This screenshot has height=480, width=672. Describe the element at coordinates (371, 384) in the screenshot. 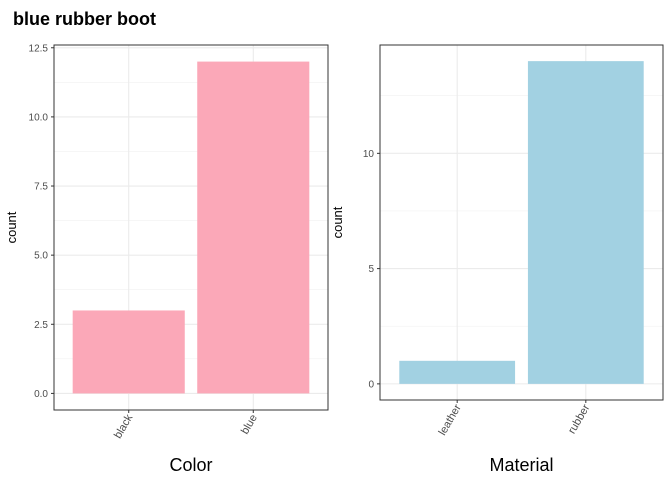

I see `material-y-tick-label: 0` at that location.